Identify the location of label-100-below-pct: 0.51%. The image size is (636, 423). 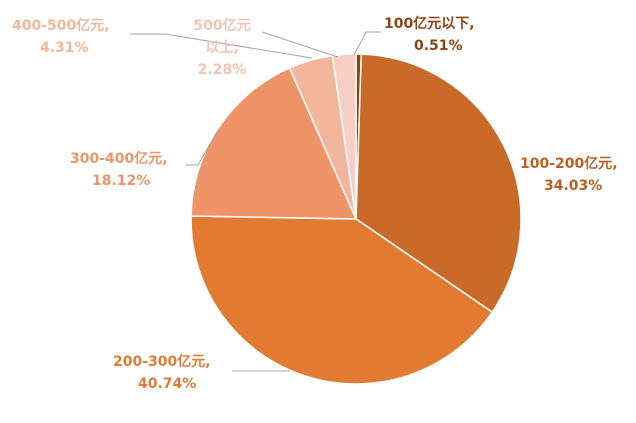
(438, 46).